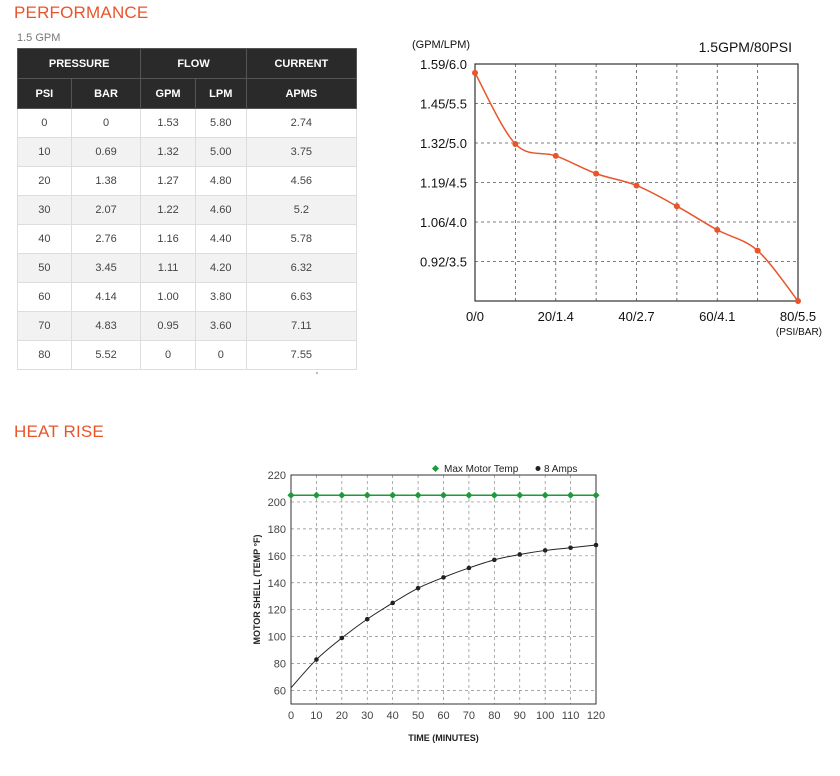 The width and height of the screenshot is (840, 776). Describe the element at coordinates (571, 716) in the screenshot. I see `x-tick-label: 110` at that location.